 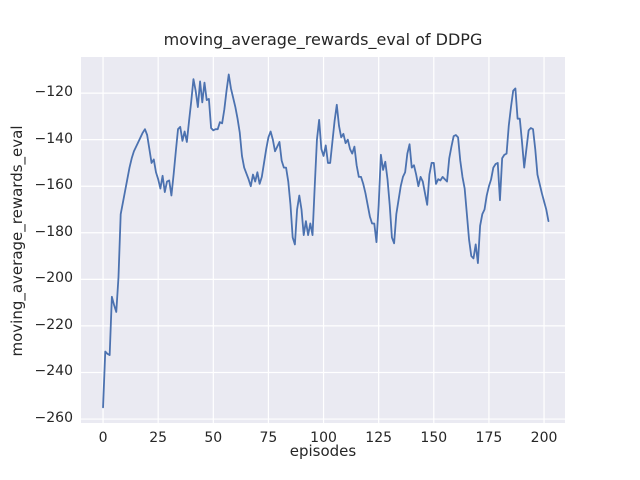 I want to click on x-tick-label: 75, so click(x=268, y=438).